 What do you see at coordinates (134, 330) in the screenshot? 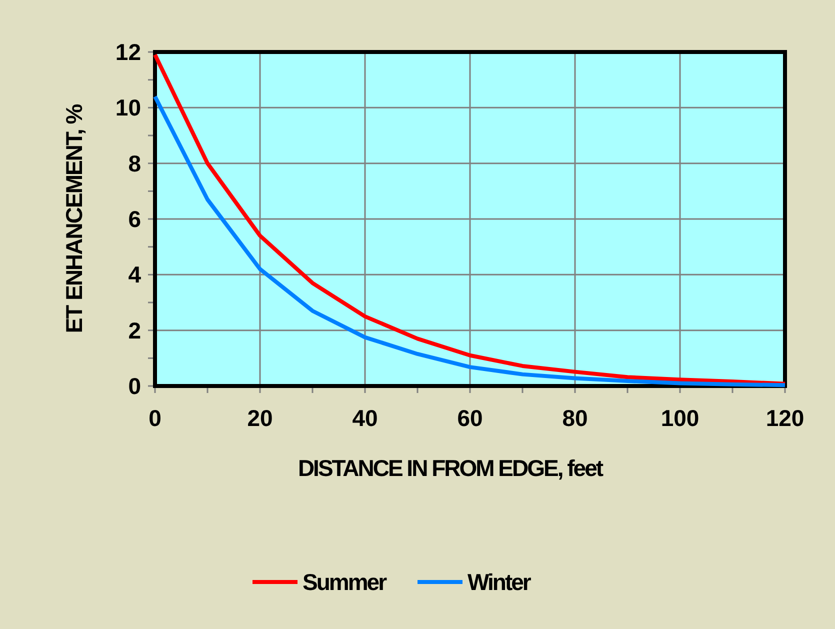
I see `y-tick-label: 2` at bounding box center [134, 330].